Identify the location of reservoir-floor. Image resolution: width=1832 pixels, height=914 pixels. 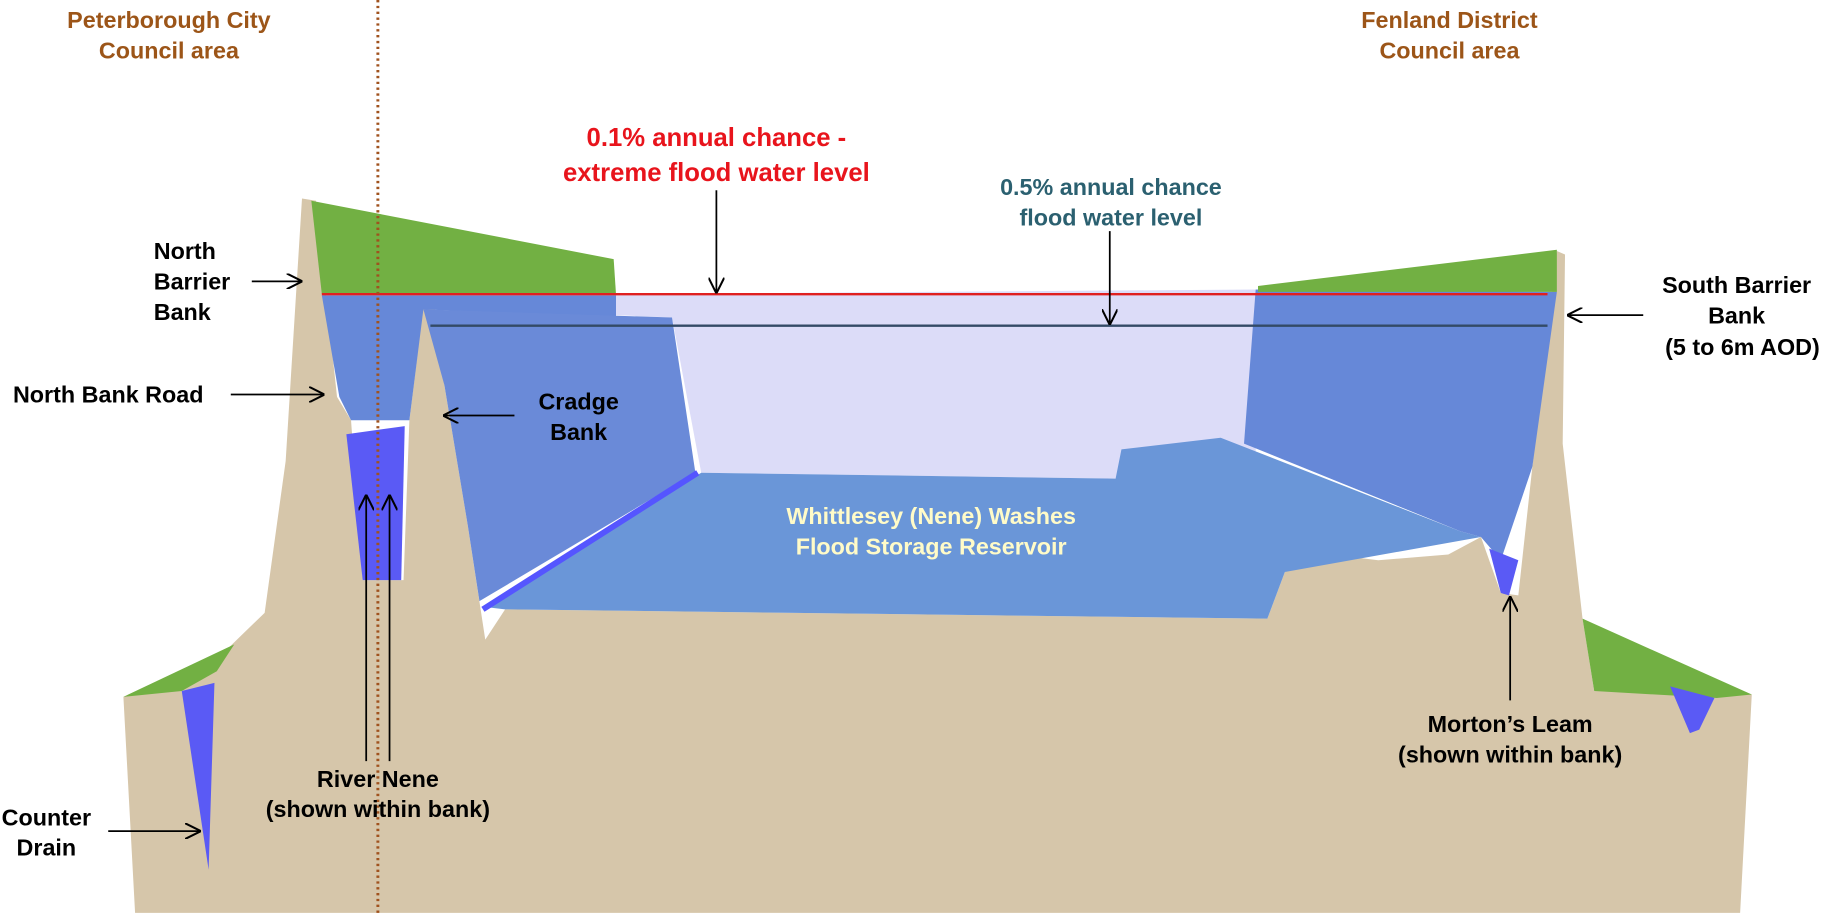
(983, 528).